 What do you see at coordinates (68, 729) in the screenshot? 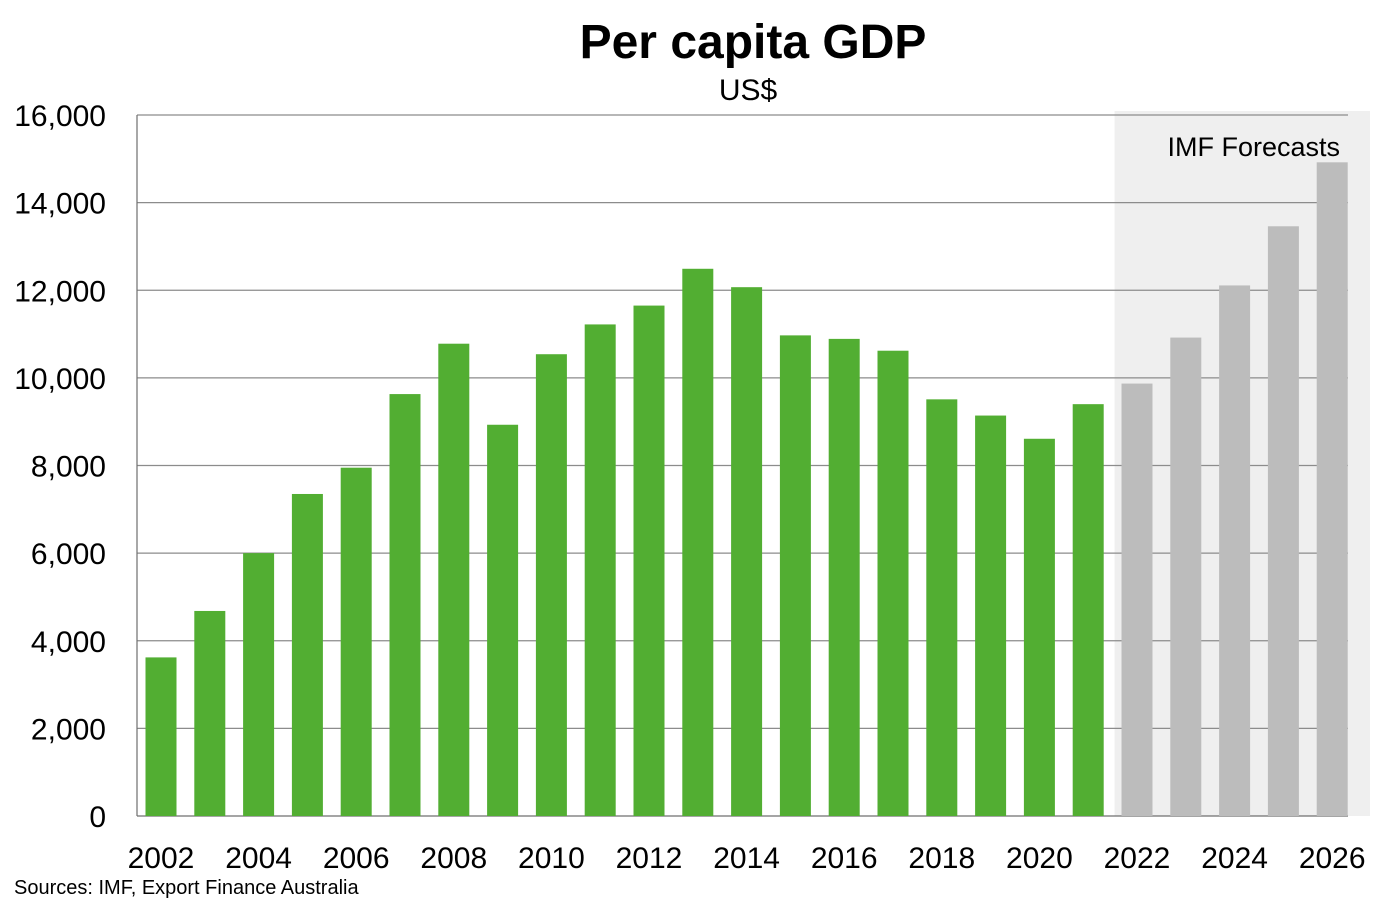
I see `y-tick-label: 2,000` at bounding box center [68, 729].